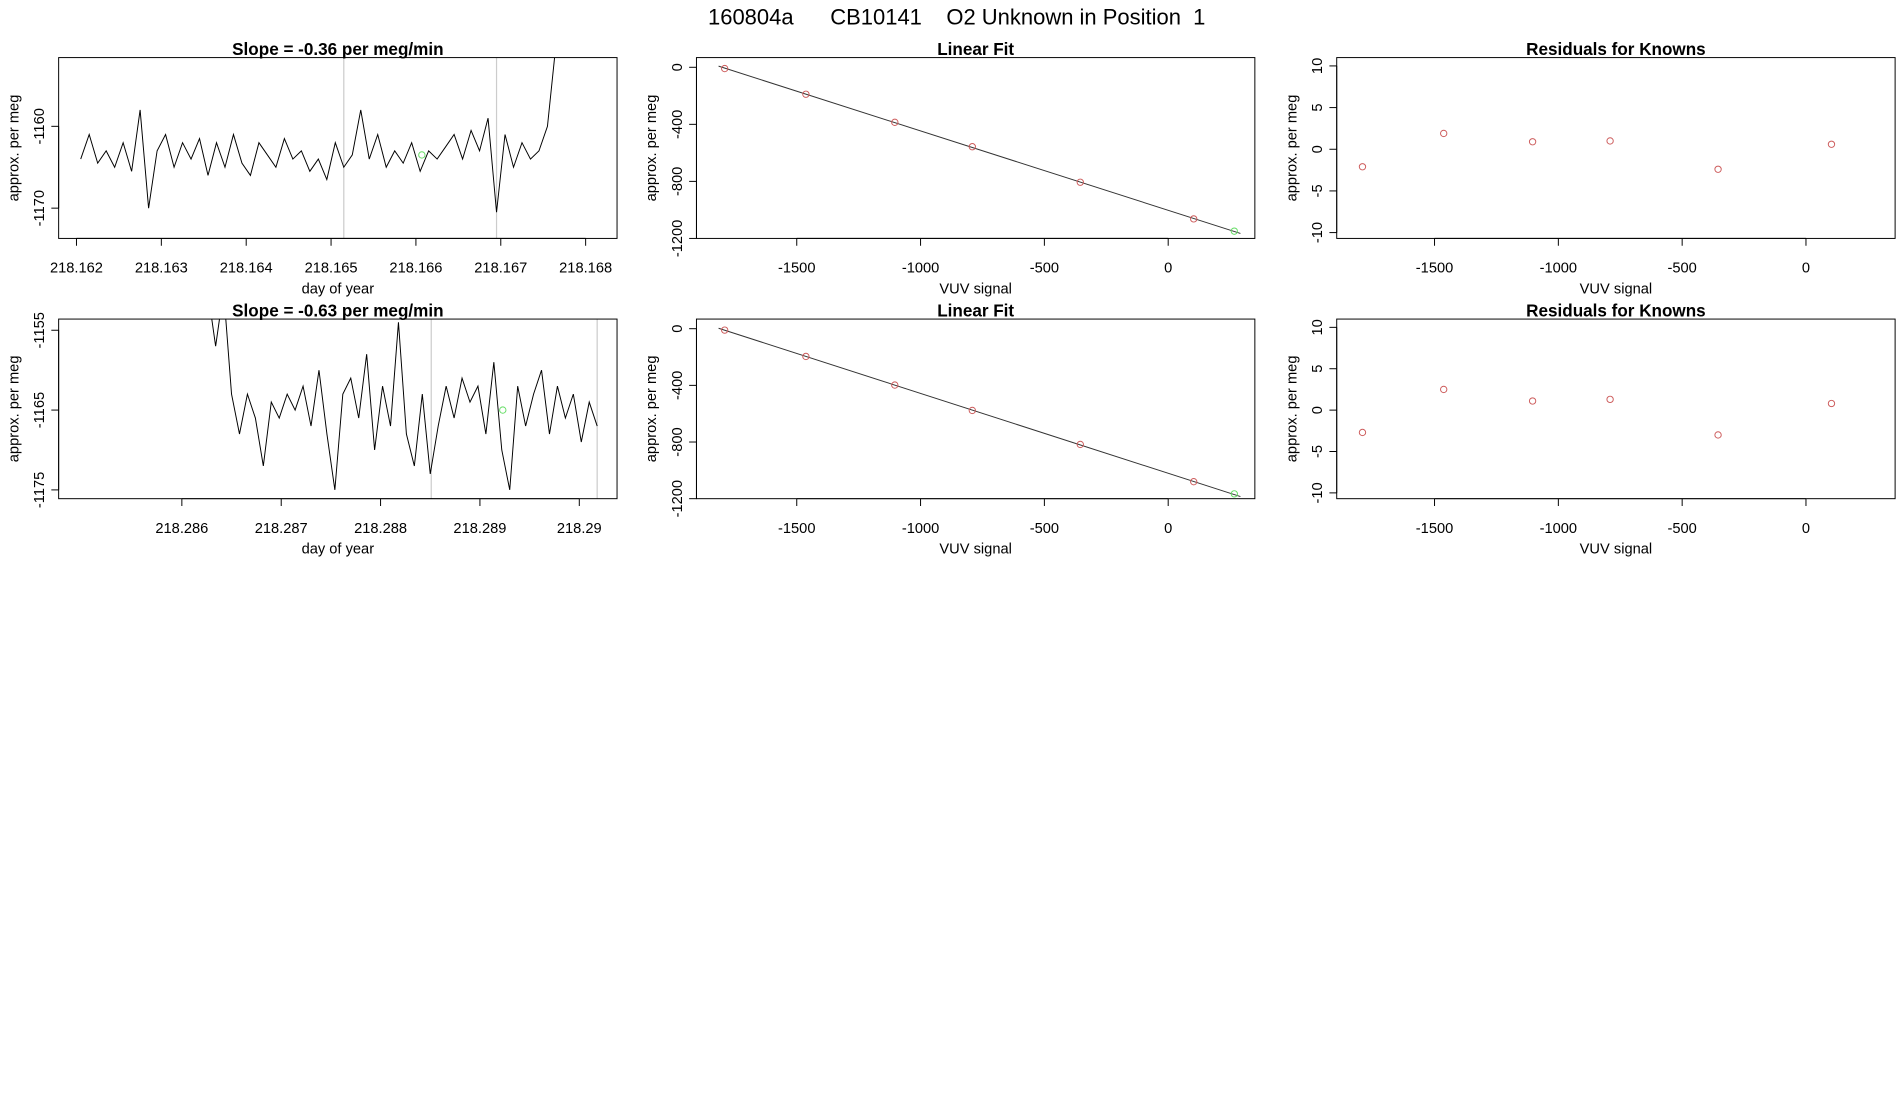 The height and width of the screenshot is (1105, 1900). I want to click on x-axis-label: day of year, so click(338, 289).